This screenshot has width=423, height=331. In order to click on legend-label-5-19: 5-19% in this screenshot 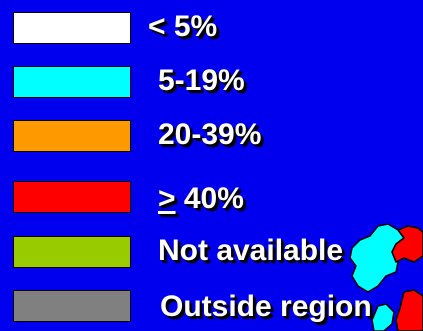, I will do `click(201, 80)`.